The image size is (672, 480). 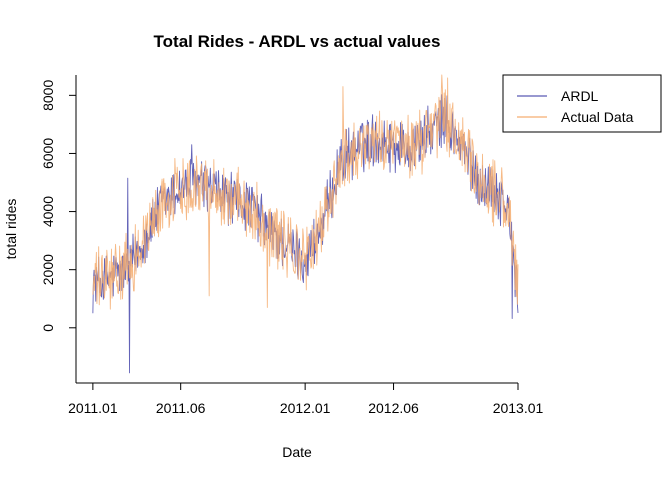 What do you see at coordinates (58, 206) in the screenshot?
I see `y-ticks: 0 2000 4000 6000 8000` at bounding box center [58, 206].